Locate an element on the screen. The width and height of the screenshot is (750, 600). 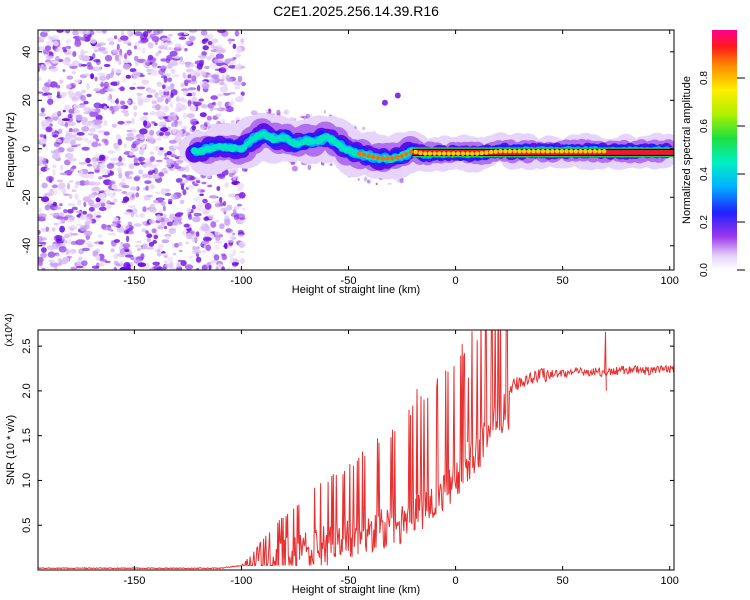
y-tick-label: 2.0 is located at coordinates (27, 390).